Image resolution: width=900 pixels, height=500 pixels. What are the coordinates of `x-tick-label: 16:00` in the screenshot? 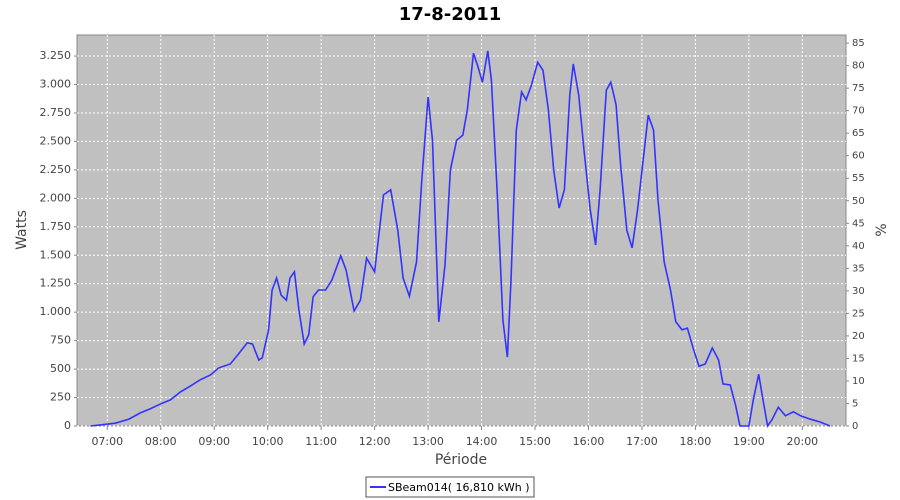 It's located at (589, 441).